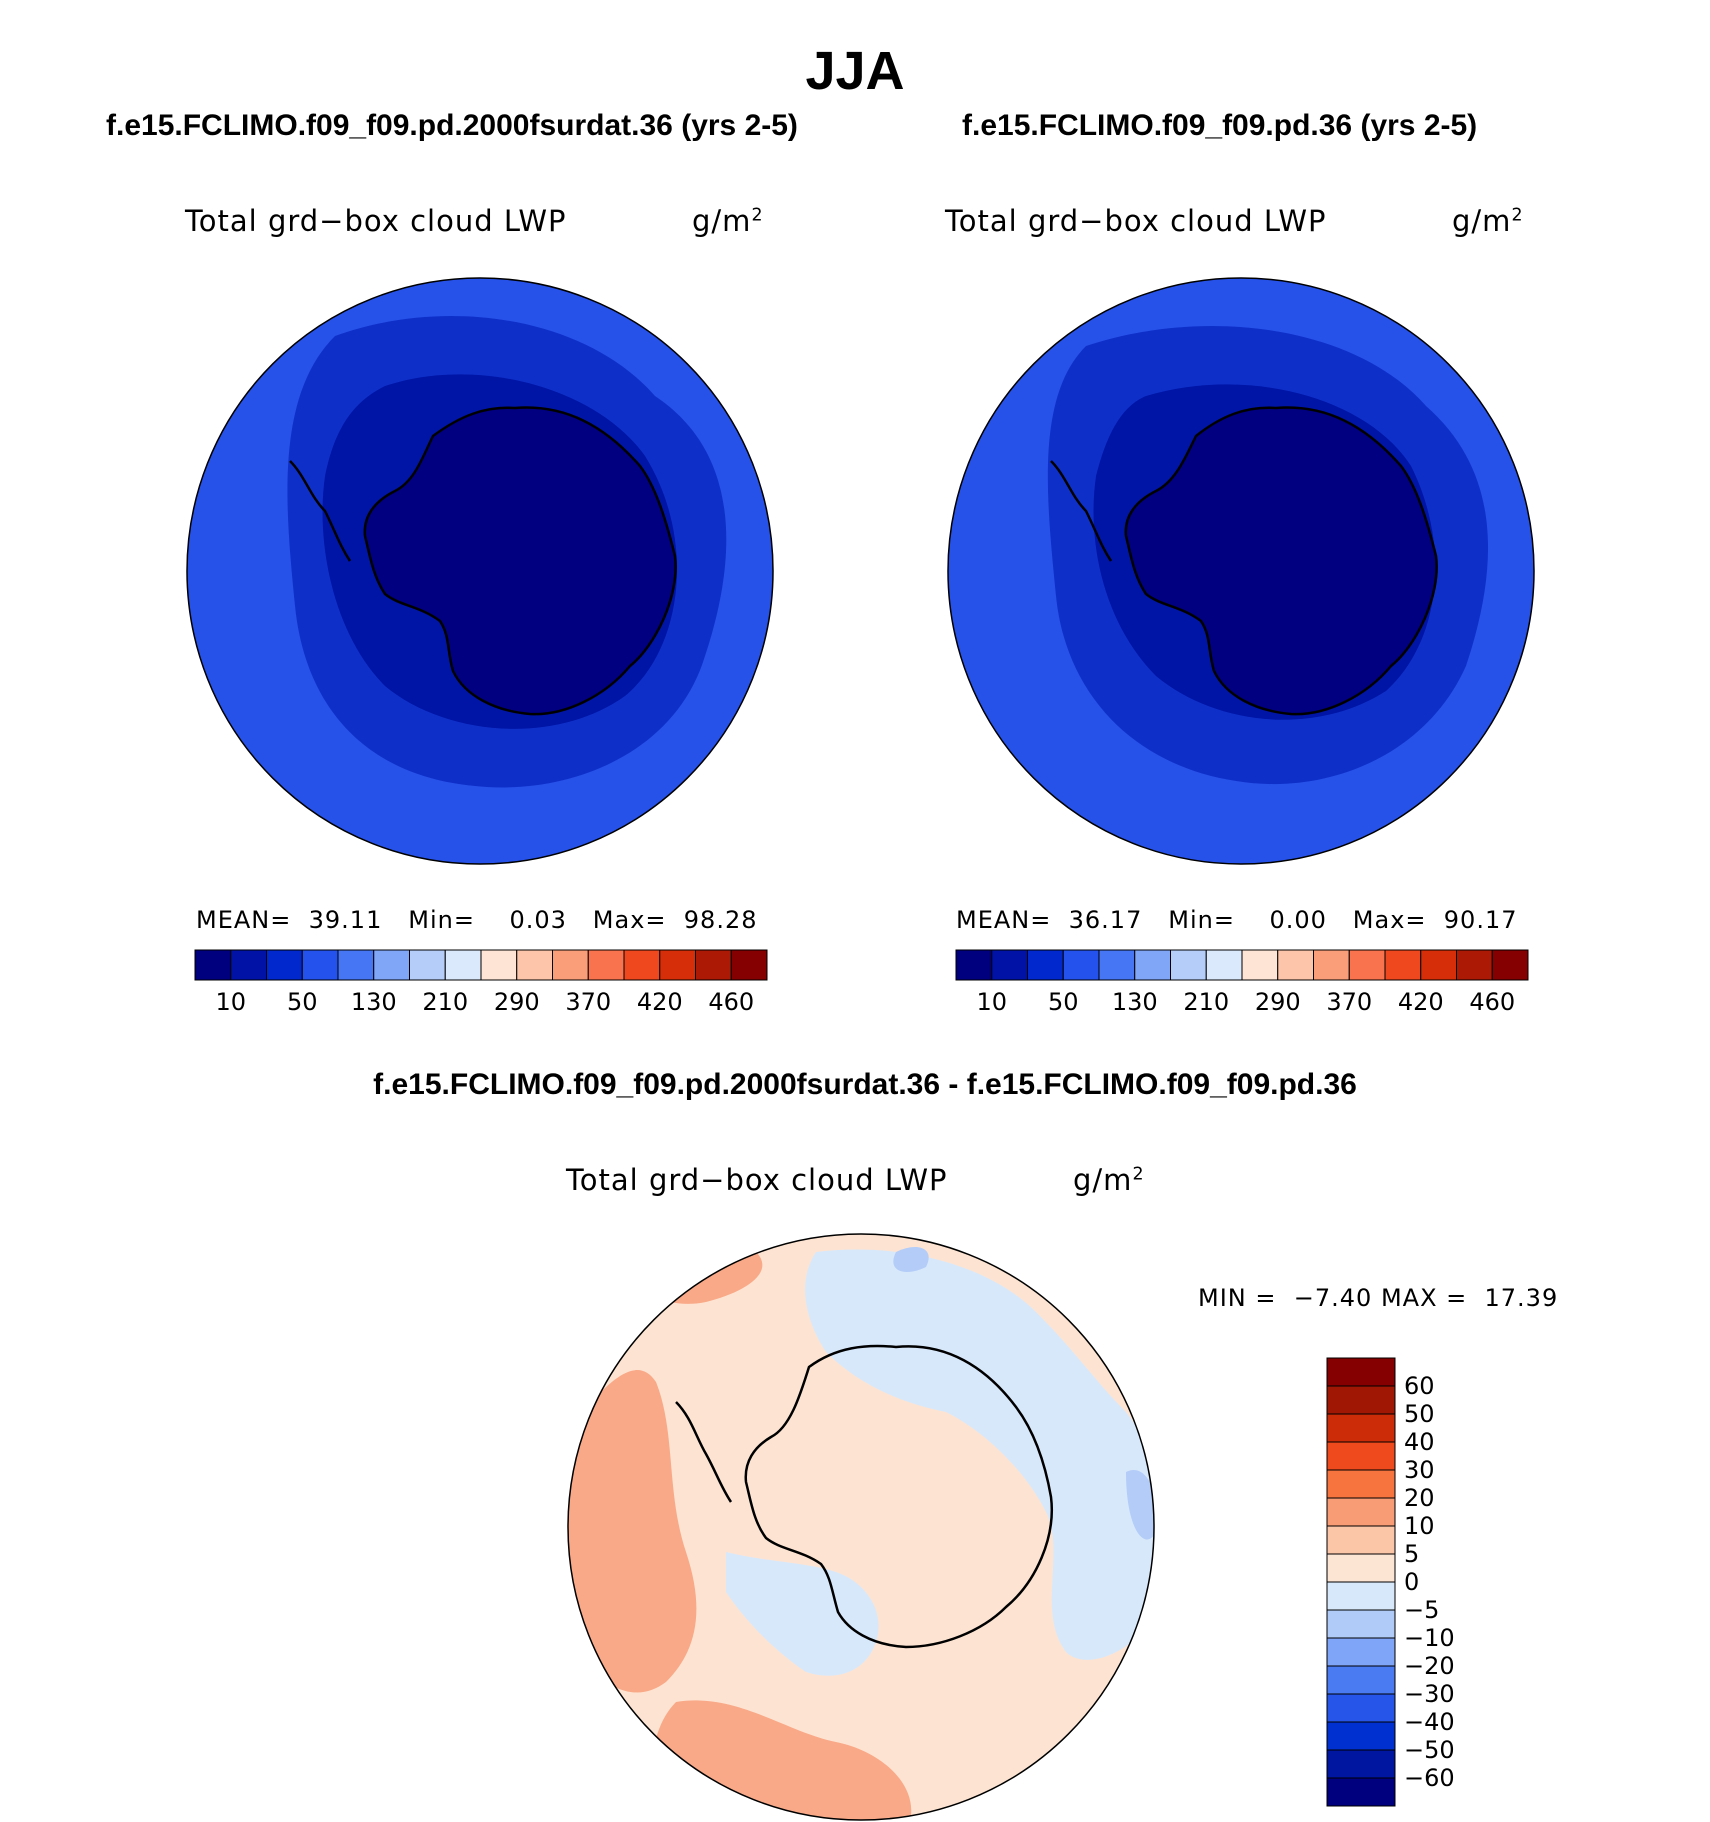  Describe the element at coordinates (1429, 1666) in the screenshot. I see `colorbar-tick-label: −20` at that location.